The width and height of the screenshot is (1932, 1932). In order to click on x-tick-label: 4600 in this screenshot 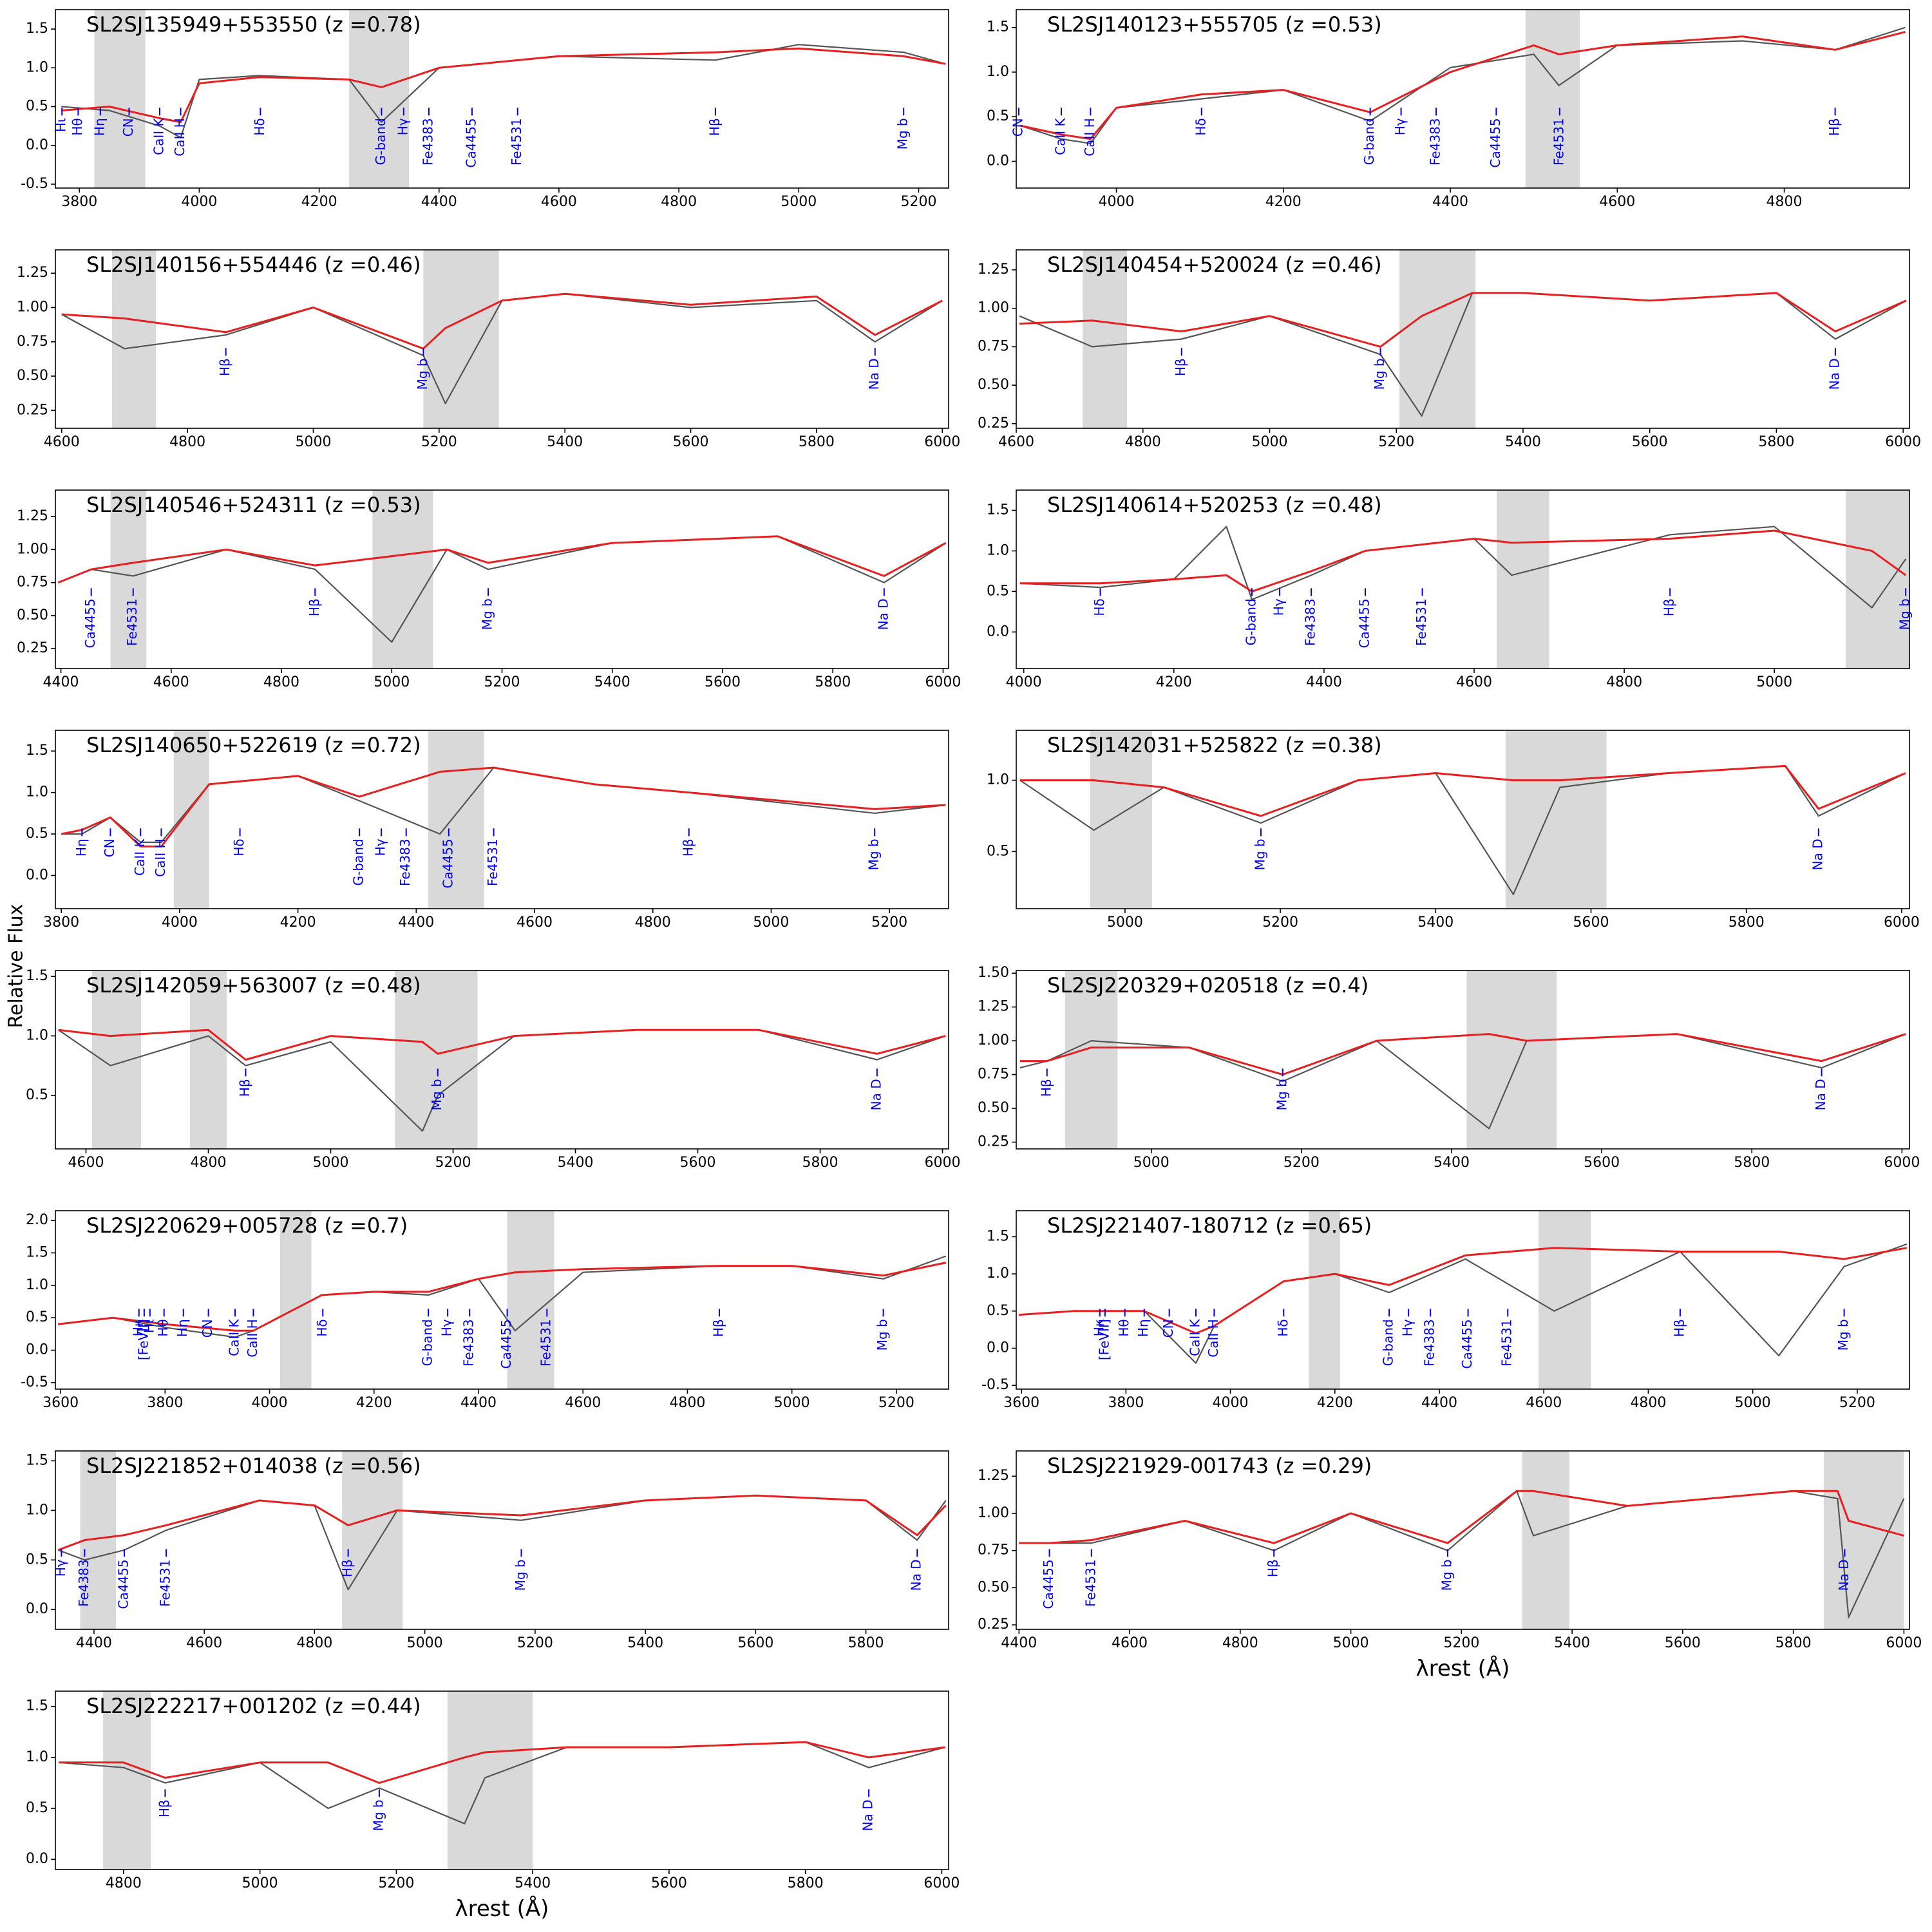, I will do `click(86, 1163)`.